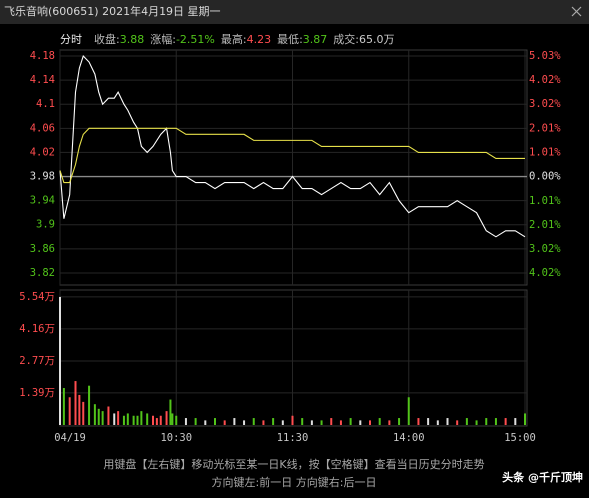 This screenshot has height=498, width=589. I want to click on window-title: 飞乐音响(600651) 2021年4月19日 星期一, so click(112, 11).